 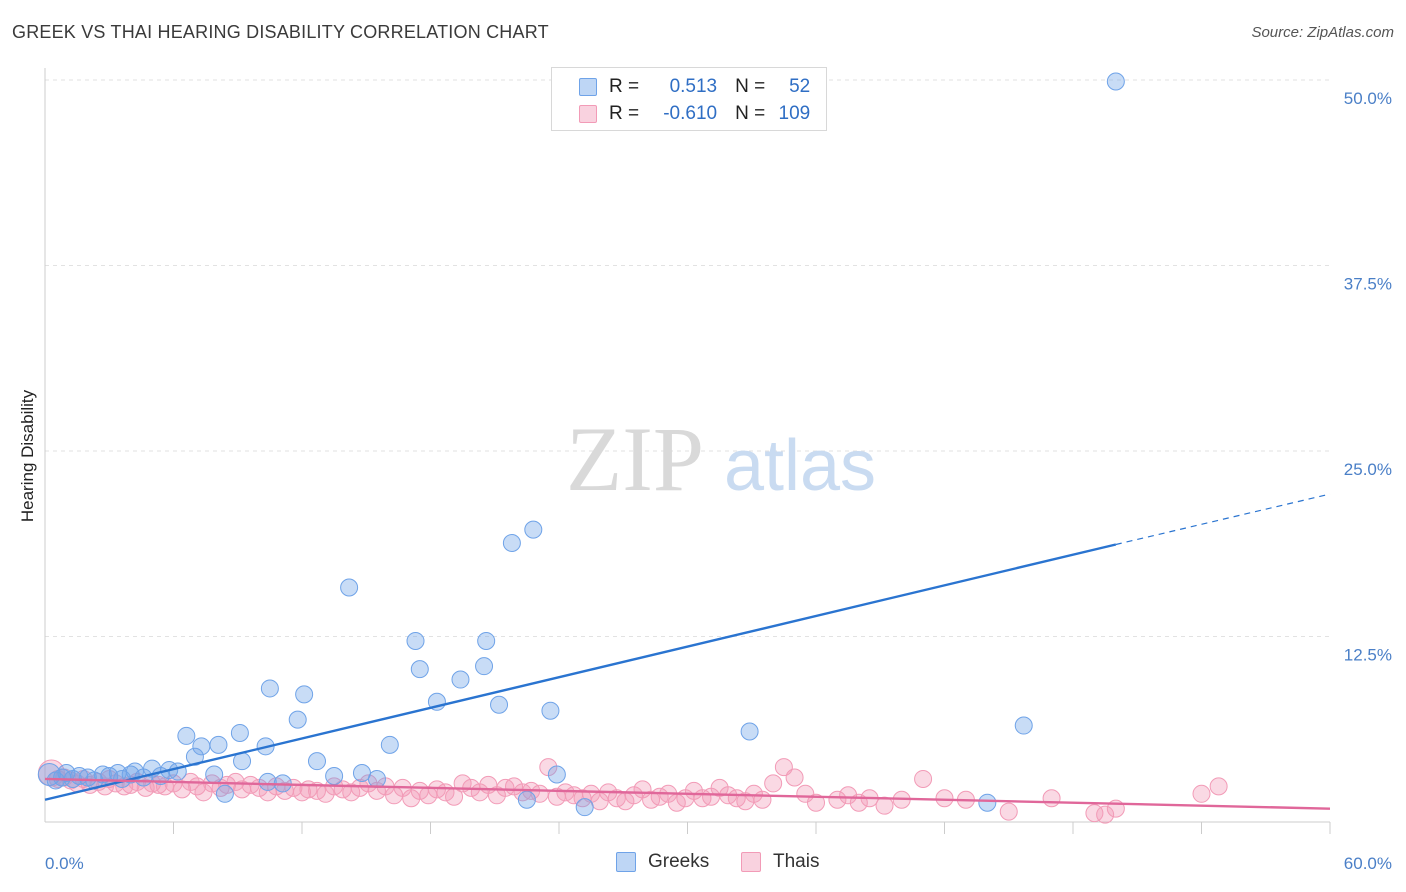 I want to click on watermark: ZIP atlas, so click(x=721, y=459).